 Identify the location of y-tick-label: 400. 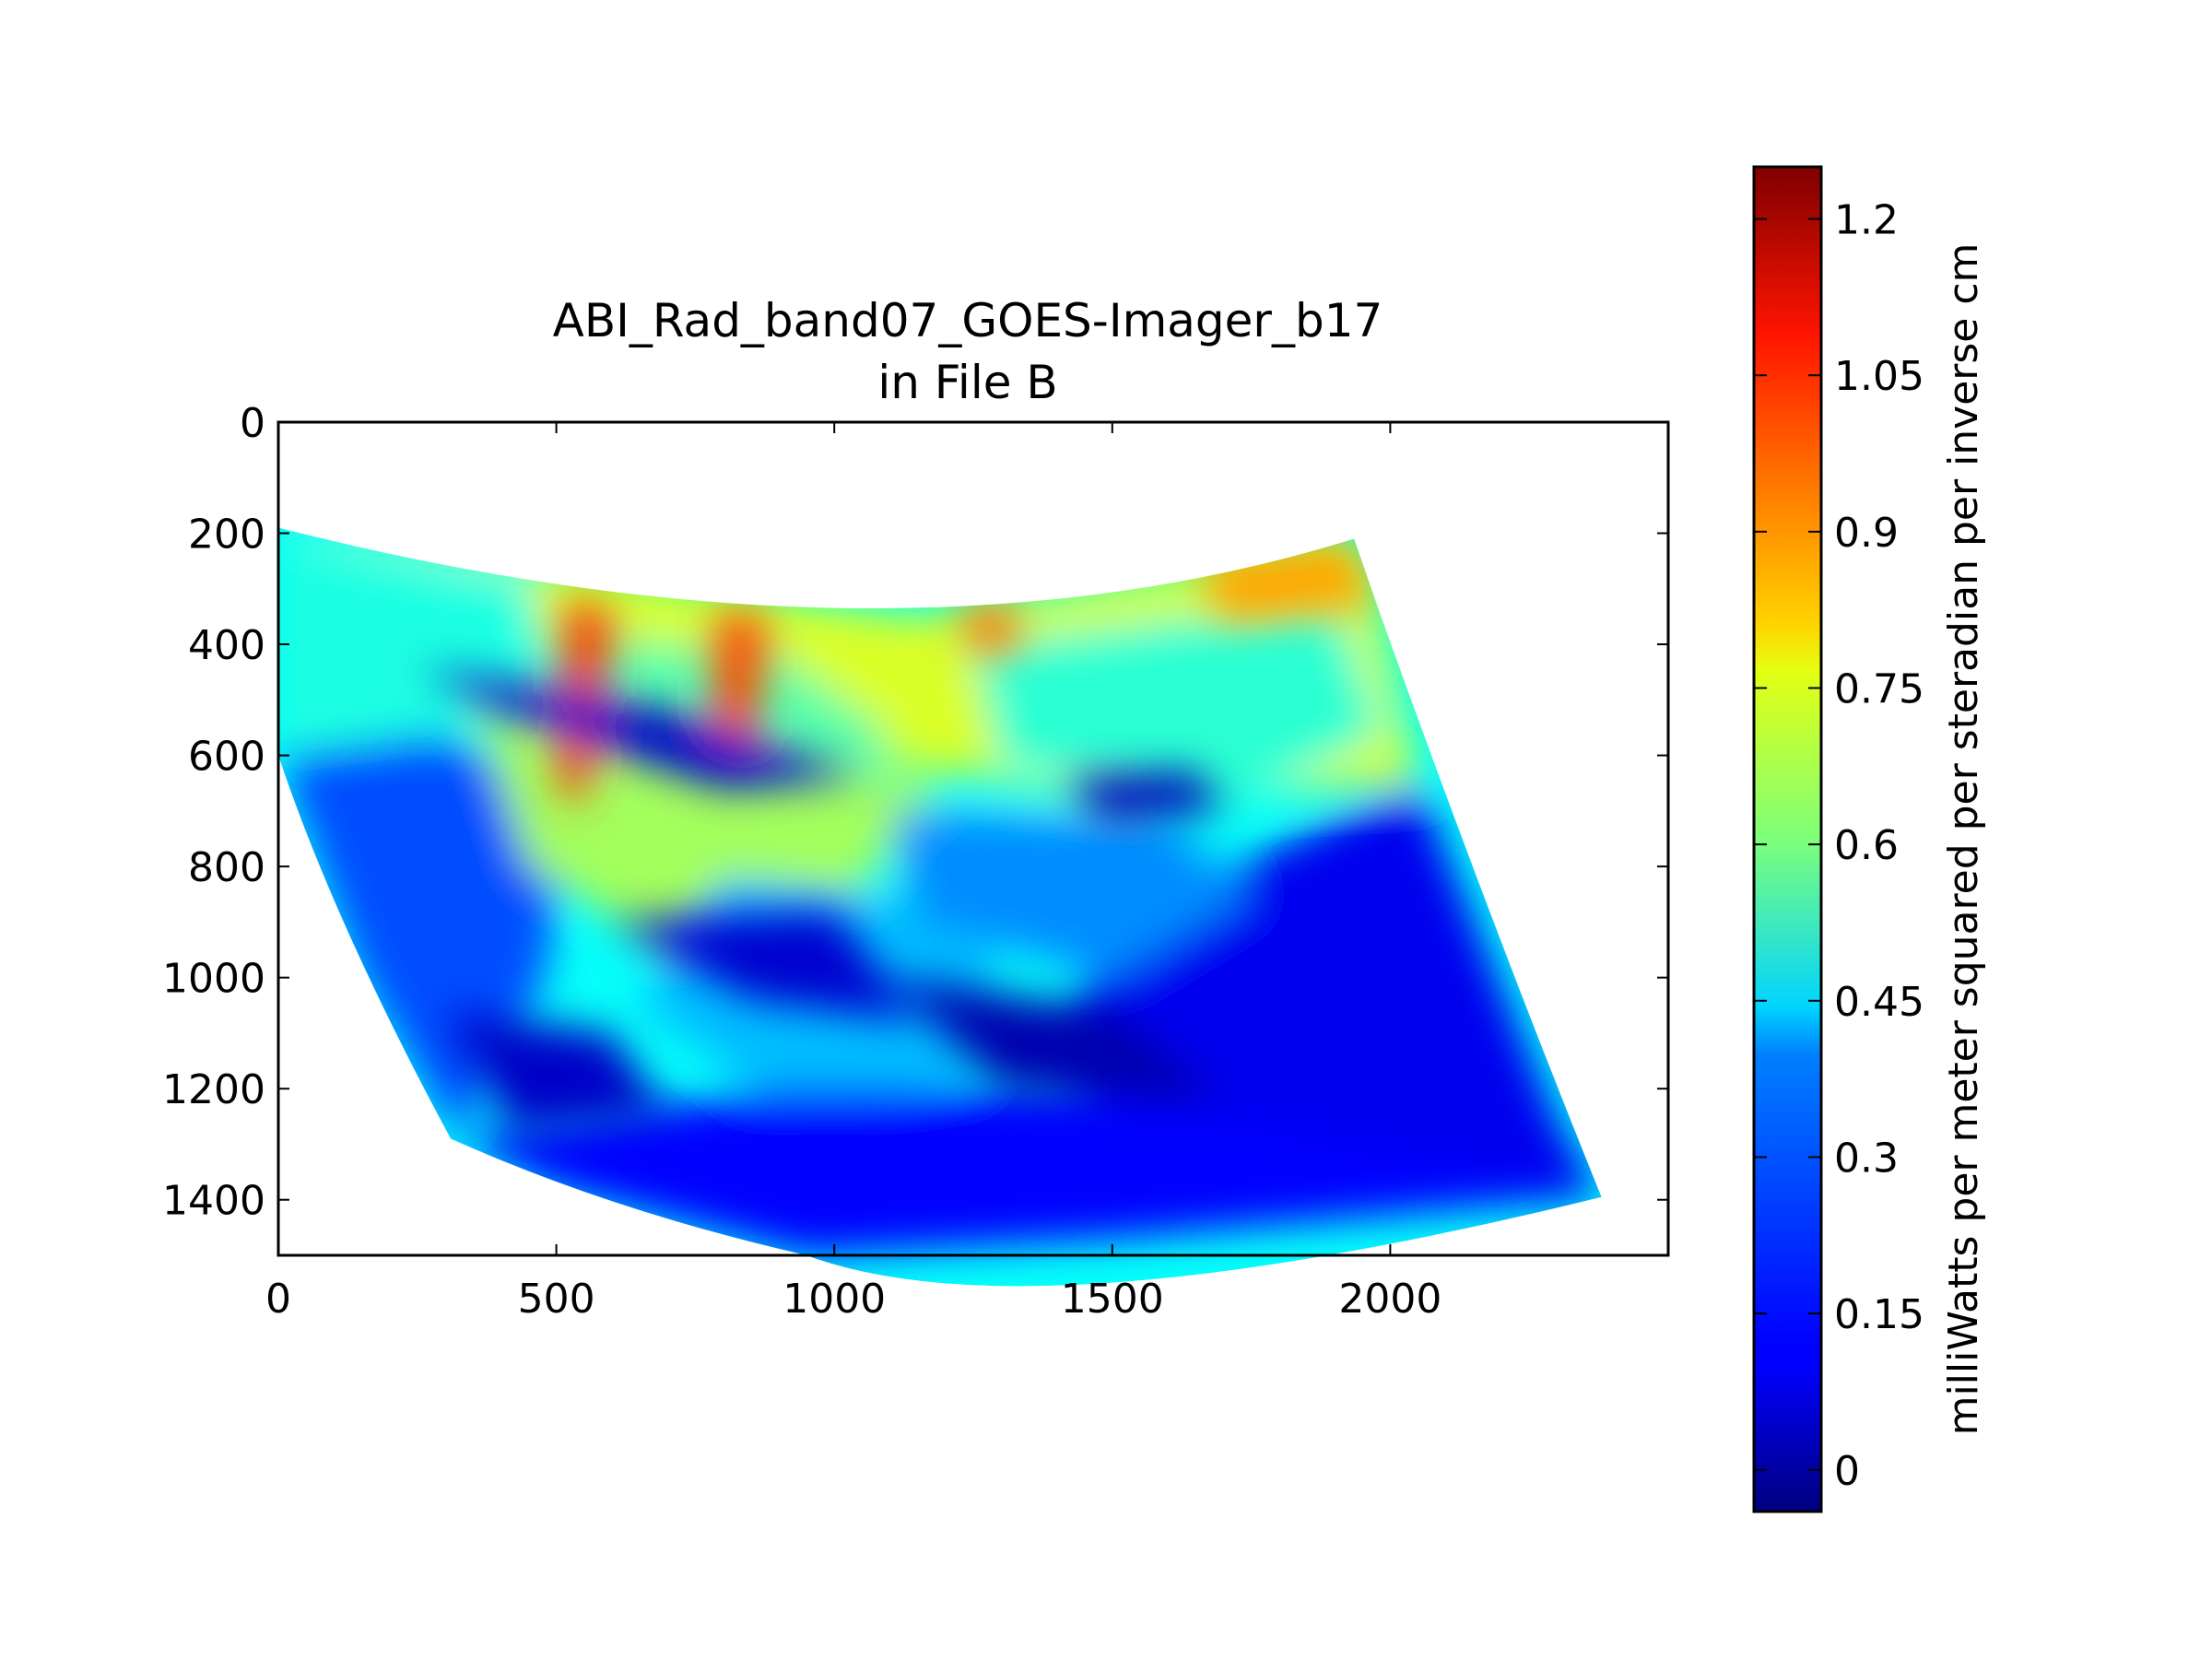
(226, 645).